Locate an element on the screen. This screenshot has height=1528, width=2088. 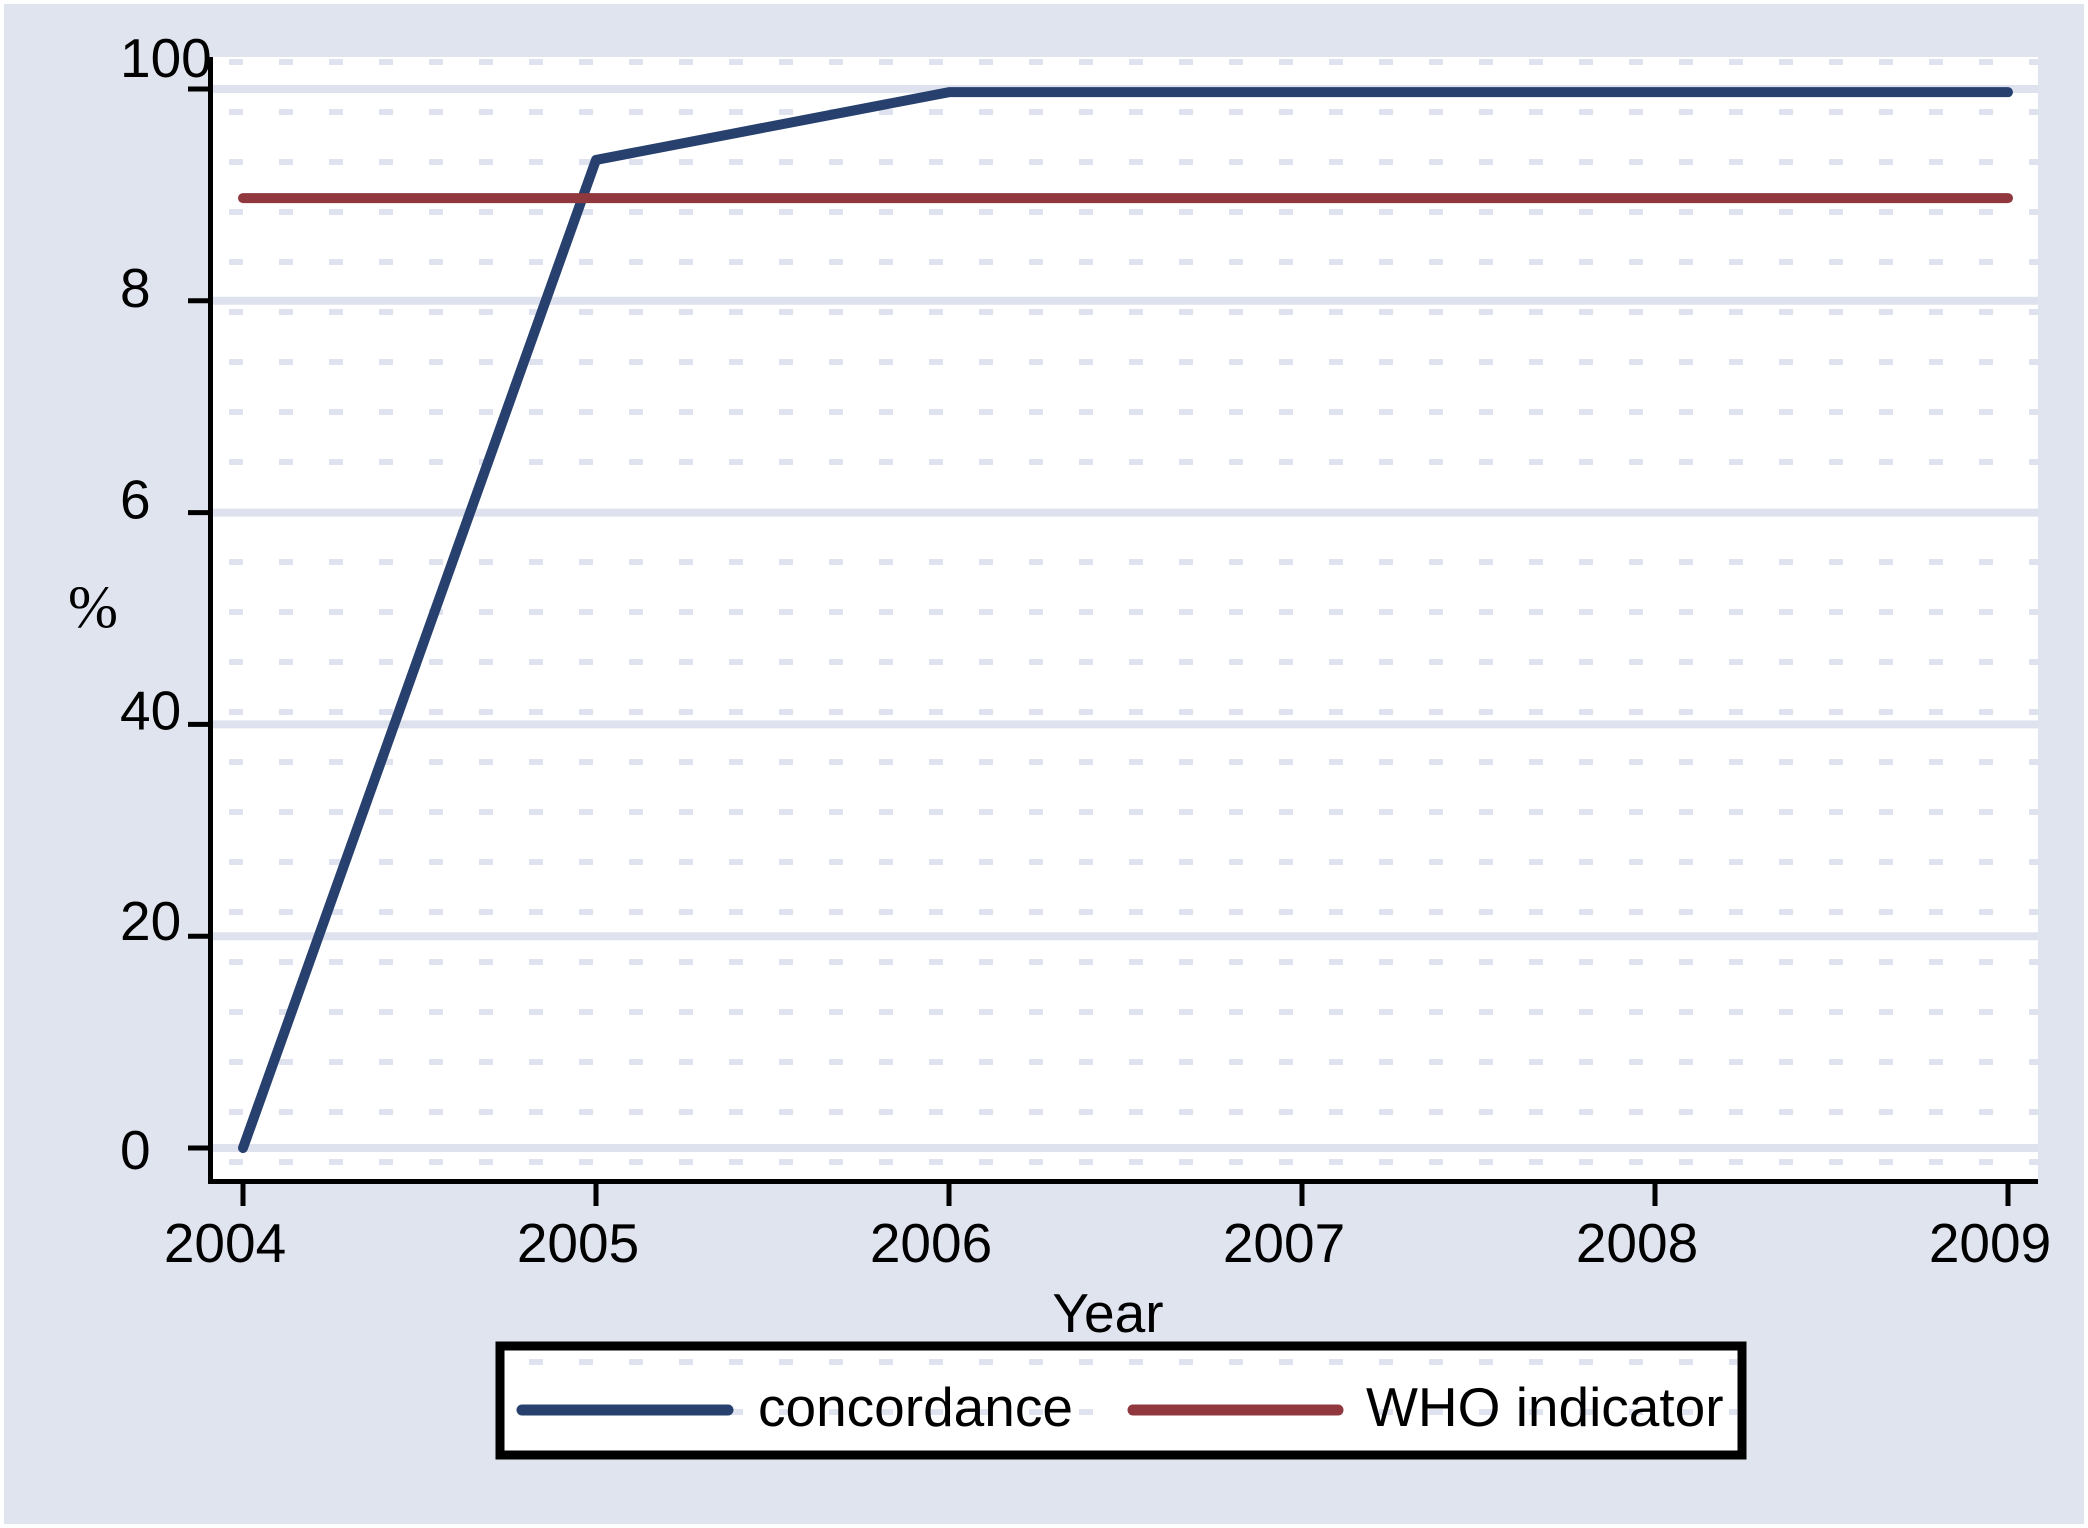
legend-label-concordance: concordance is located at coordinates (915, 1407).